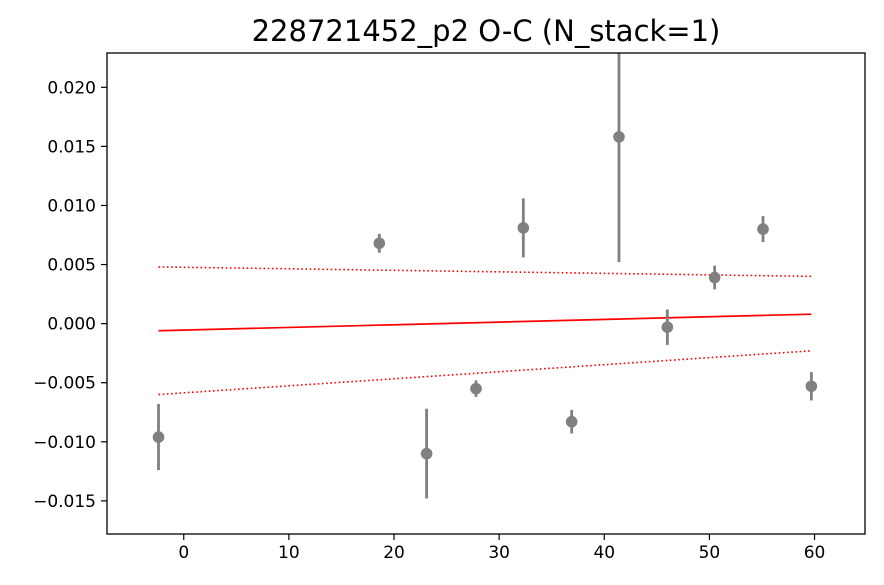 This screenshot has width=884, height=585. Describe the element at coordinates (604, 553) in the screenshot. I see `x-tick-label-4: 40` at that location.